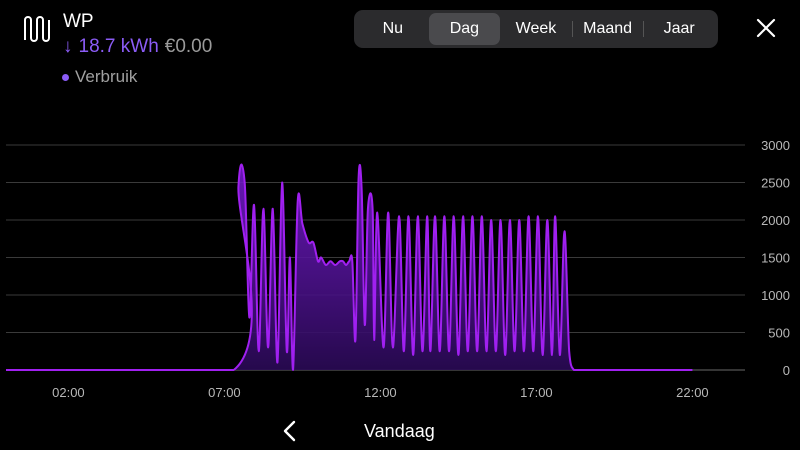 This screenshot has width=800, height=450. I want to click on y-tick-label: 0, so click(786, 370).